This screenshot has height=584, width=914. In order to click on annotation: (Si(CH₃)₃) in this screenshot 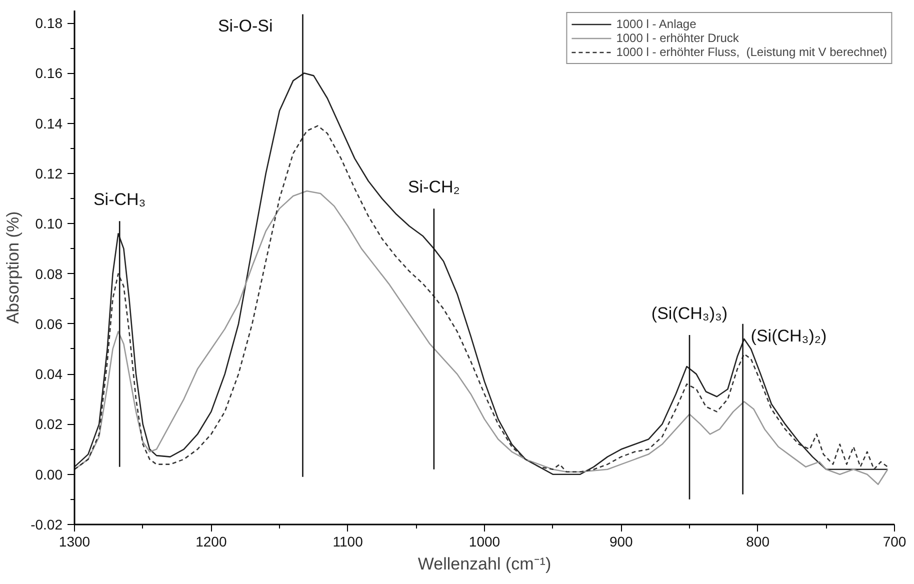, I will do `click(689, 313)`.